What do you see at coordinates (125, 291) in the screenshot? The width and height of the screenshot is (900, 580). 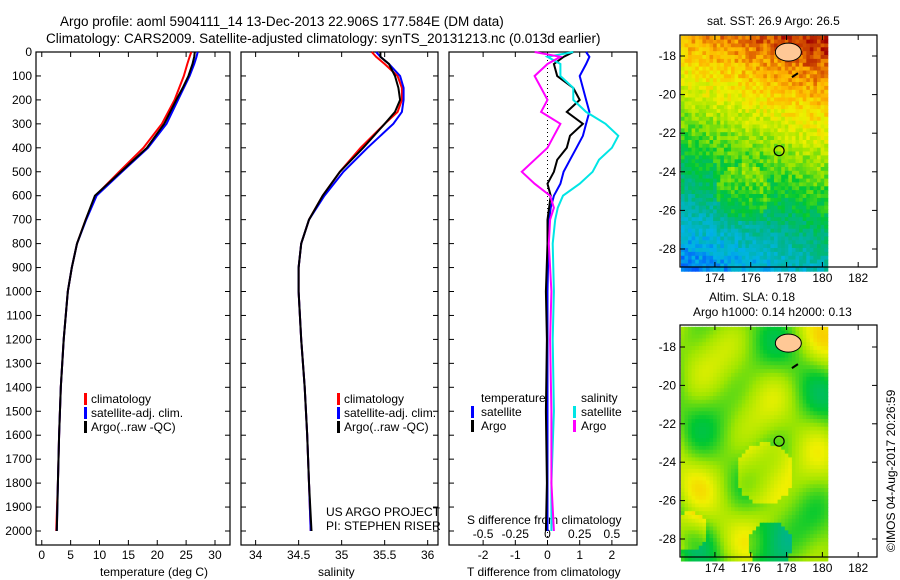 I see `series-line-argo-raw-qc-` at bounding box center [125, 291].